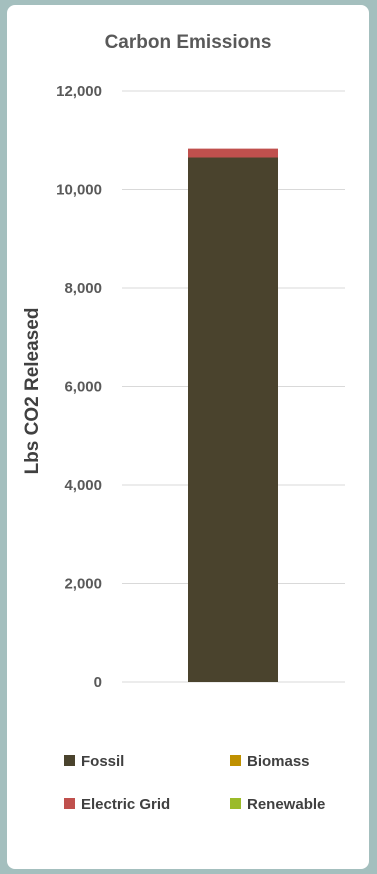  Describe the element at coordinates (188, 42) in the screenshot. I see `chart-title: Carbon Emissions` at that location.